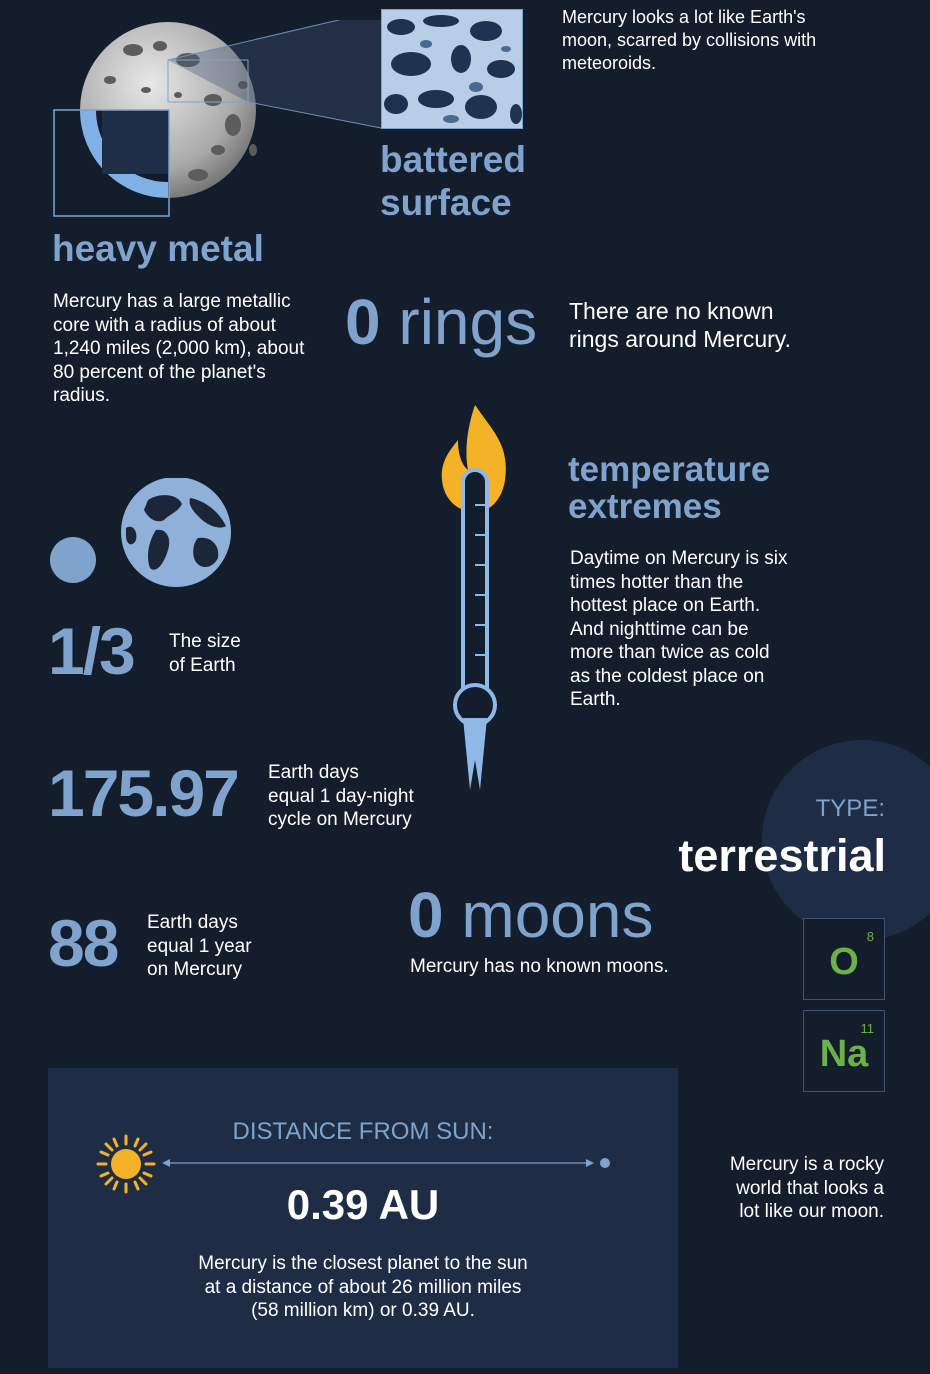  What do you see at coordinates (83, 943) in the screenshot?
I see `year-value: 88` at bounding box center [83, 943].